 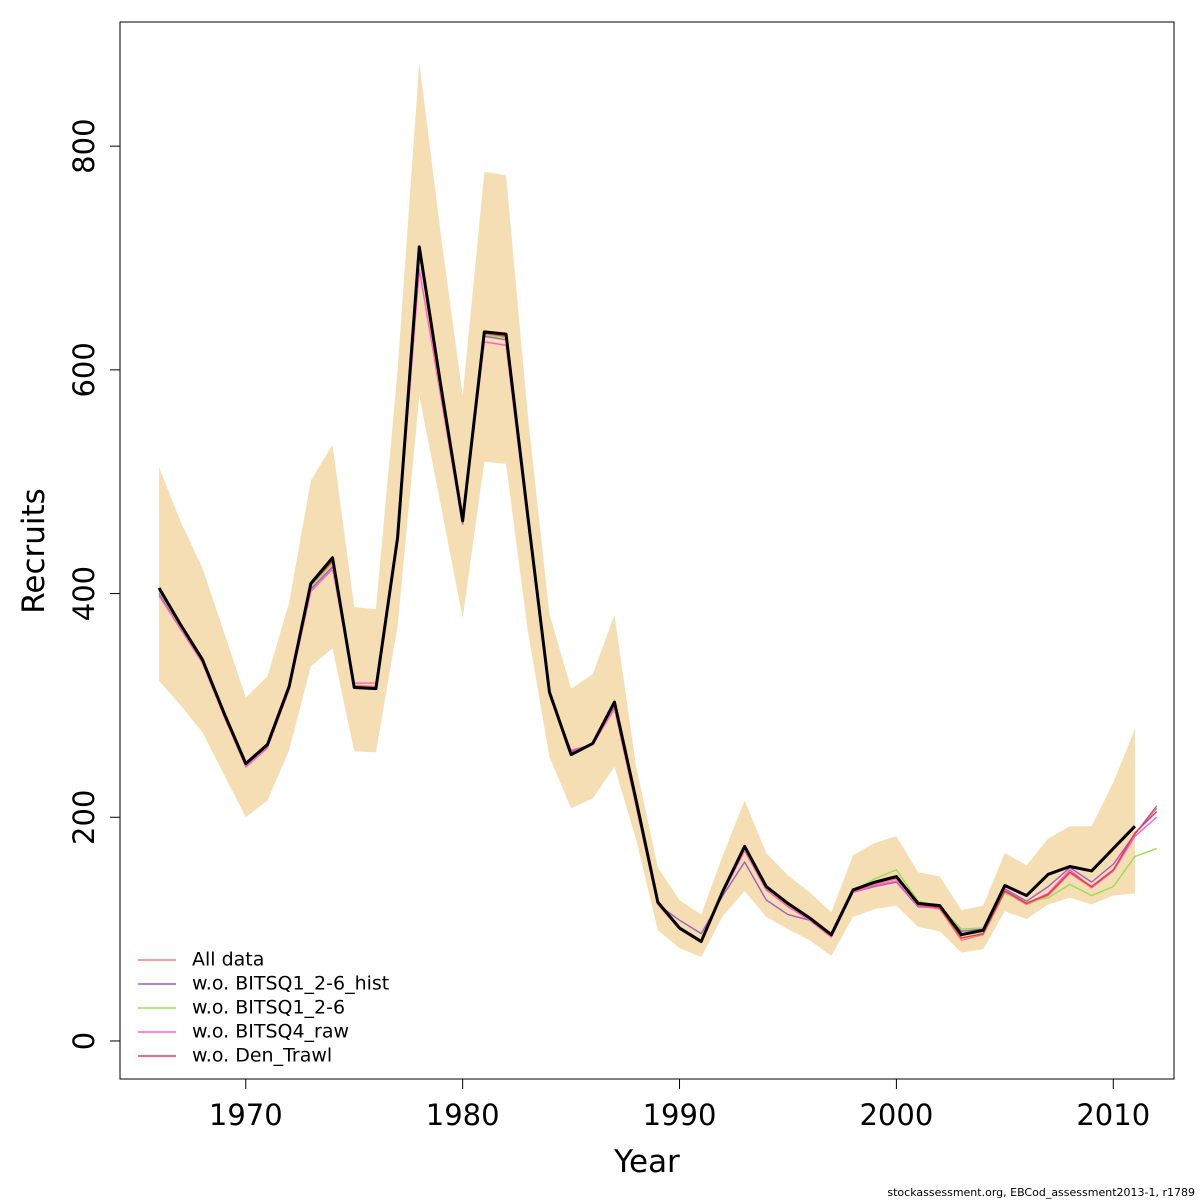 What do you see at coordinates (270, 1032) in the screenshot?
I see `legend-label: w.o. BITSQ4_raw` at bounding box center [270, 1032].